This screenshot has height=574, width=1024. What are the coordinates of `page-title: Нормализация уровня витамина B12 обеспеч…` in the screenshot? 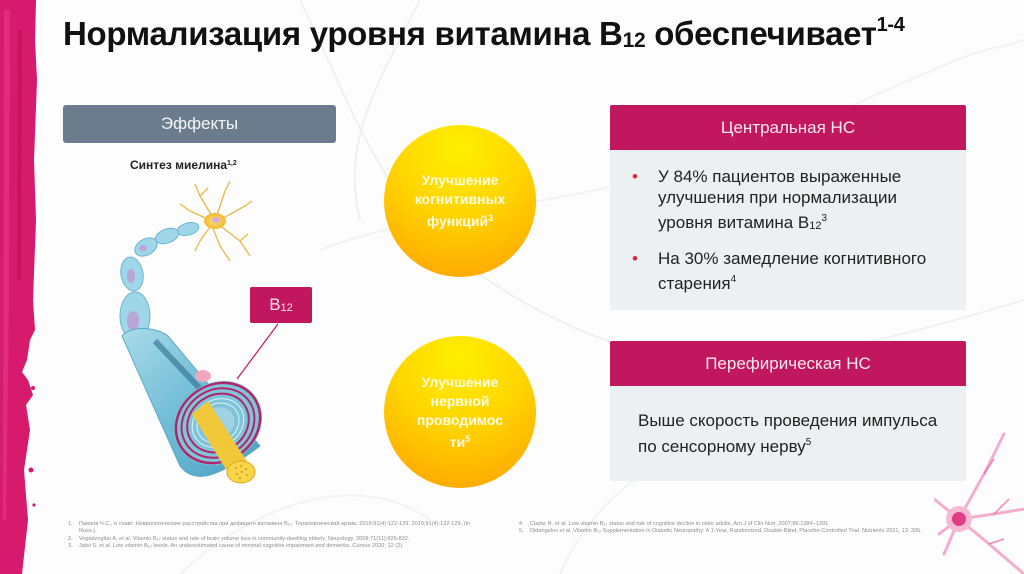 It's located at (484, 33).